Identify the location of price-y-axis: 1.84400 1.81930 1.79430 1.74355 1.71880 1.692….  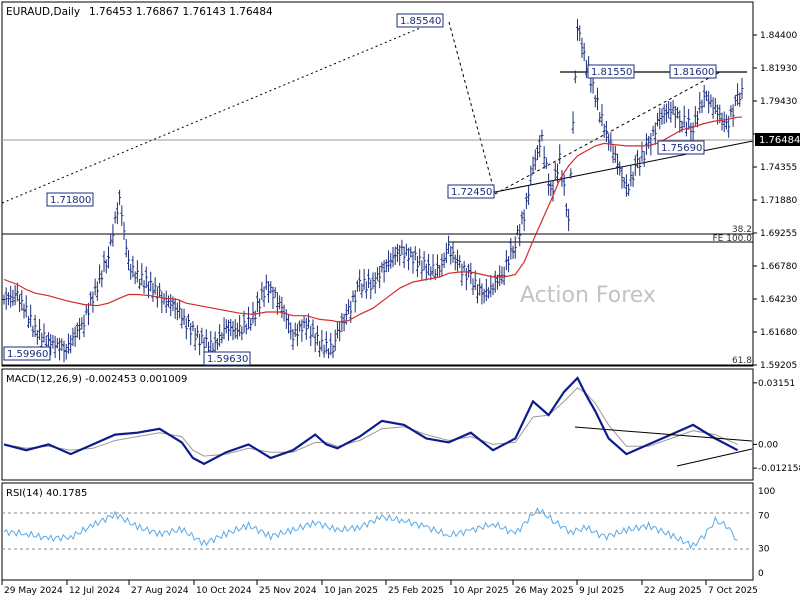
(775, 201).